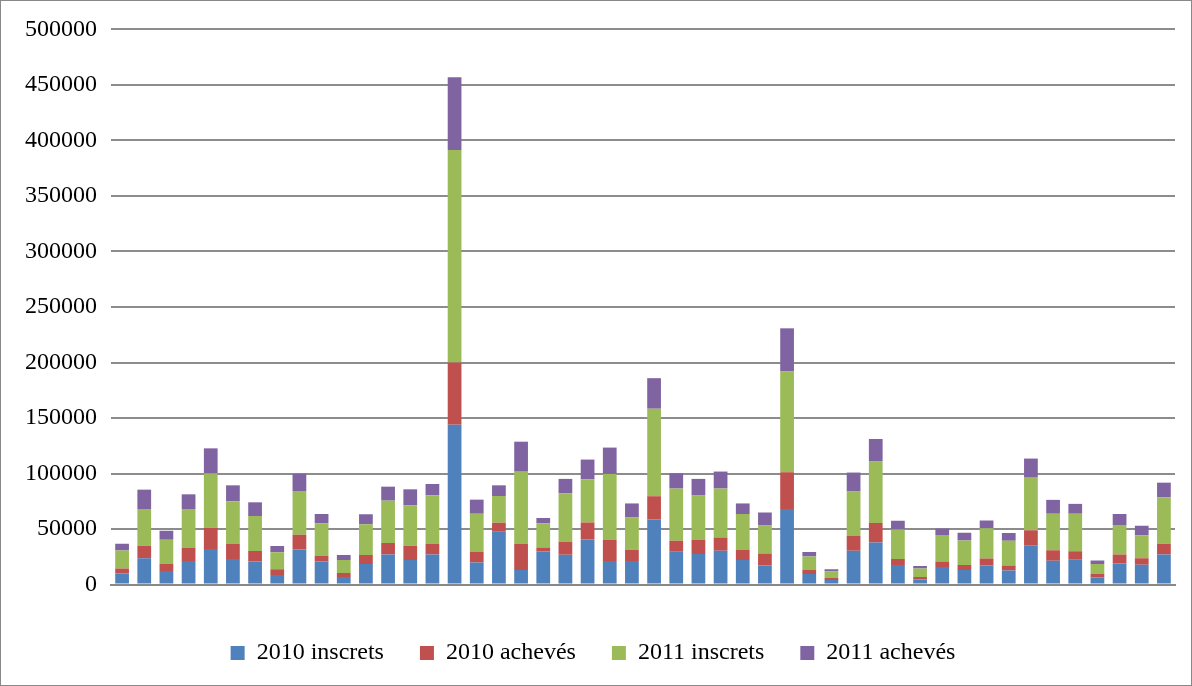  I want to click on y-tick-label: 150000, so click(61, 416).